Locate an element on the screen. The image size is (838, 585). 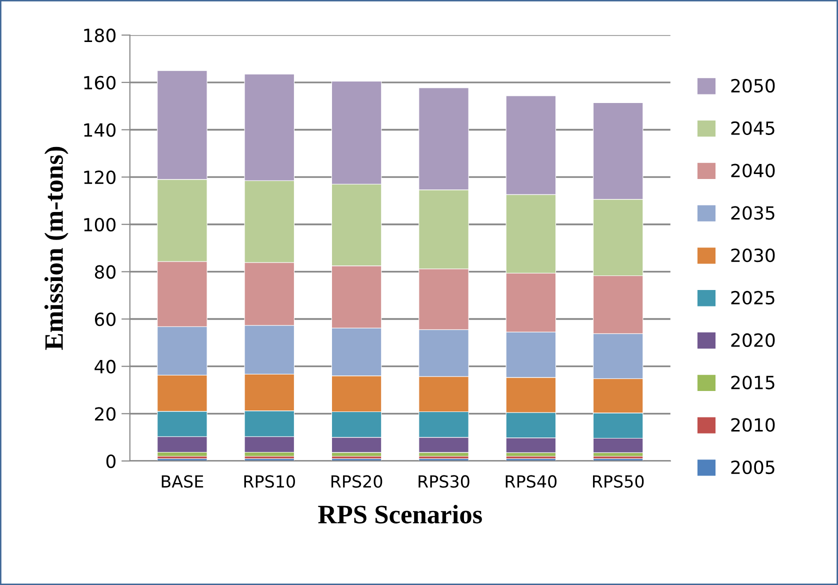
legend-label: 2050 is located at coordinates (753, 85).